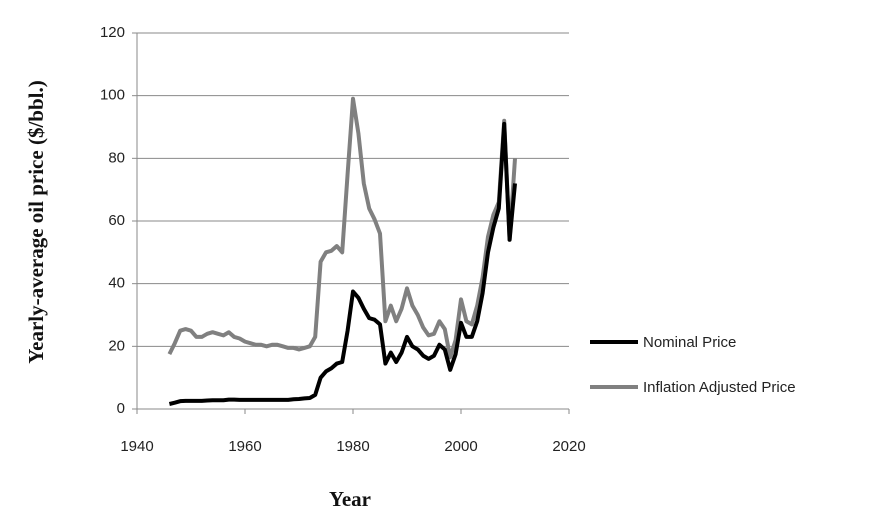  Describe the element at coordinates (116, 283) in the screenshot. I see `y-tick-label: 40` at that location.